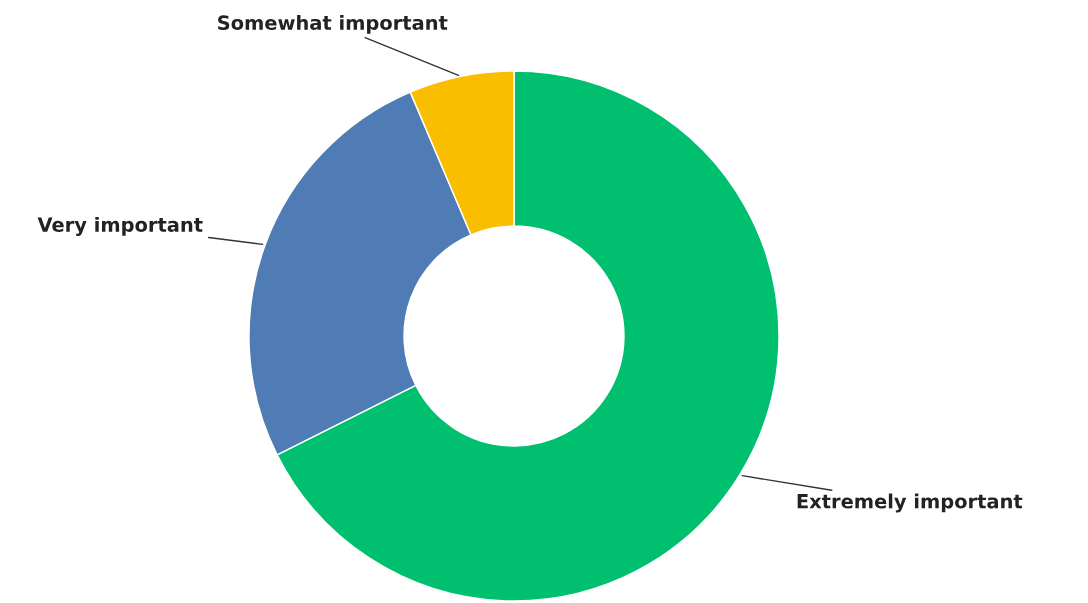 The height and width of the screenshot is (603, 1088). What do you see at coordinates (910, 503) in the screenshot?
I see `slice-label: Extremely important` at bounding box center [910, 503].